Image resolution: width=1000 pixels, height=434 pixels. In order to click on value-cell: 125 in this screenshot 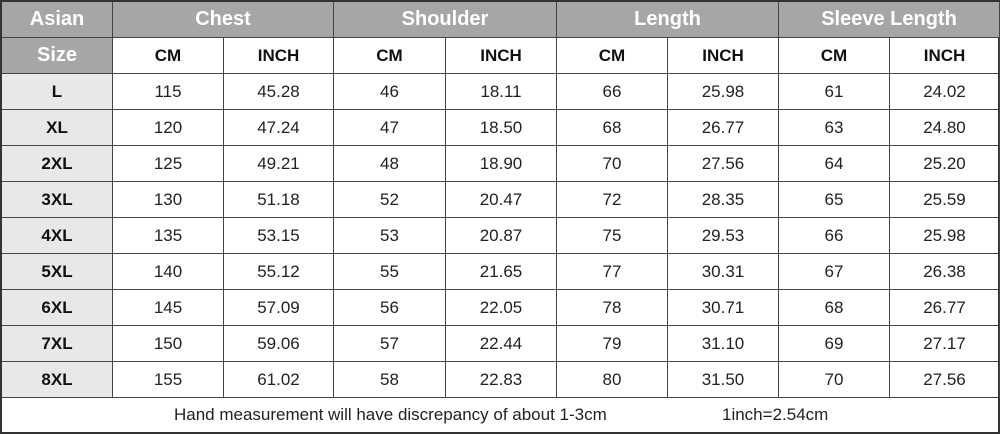, I will do `click(168, 164)`.